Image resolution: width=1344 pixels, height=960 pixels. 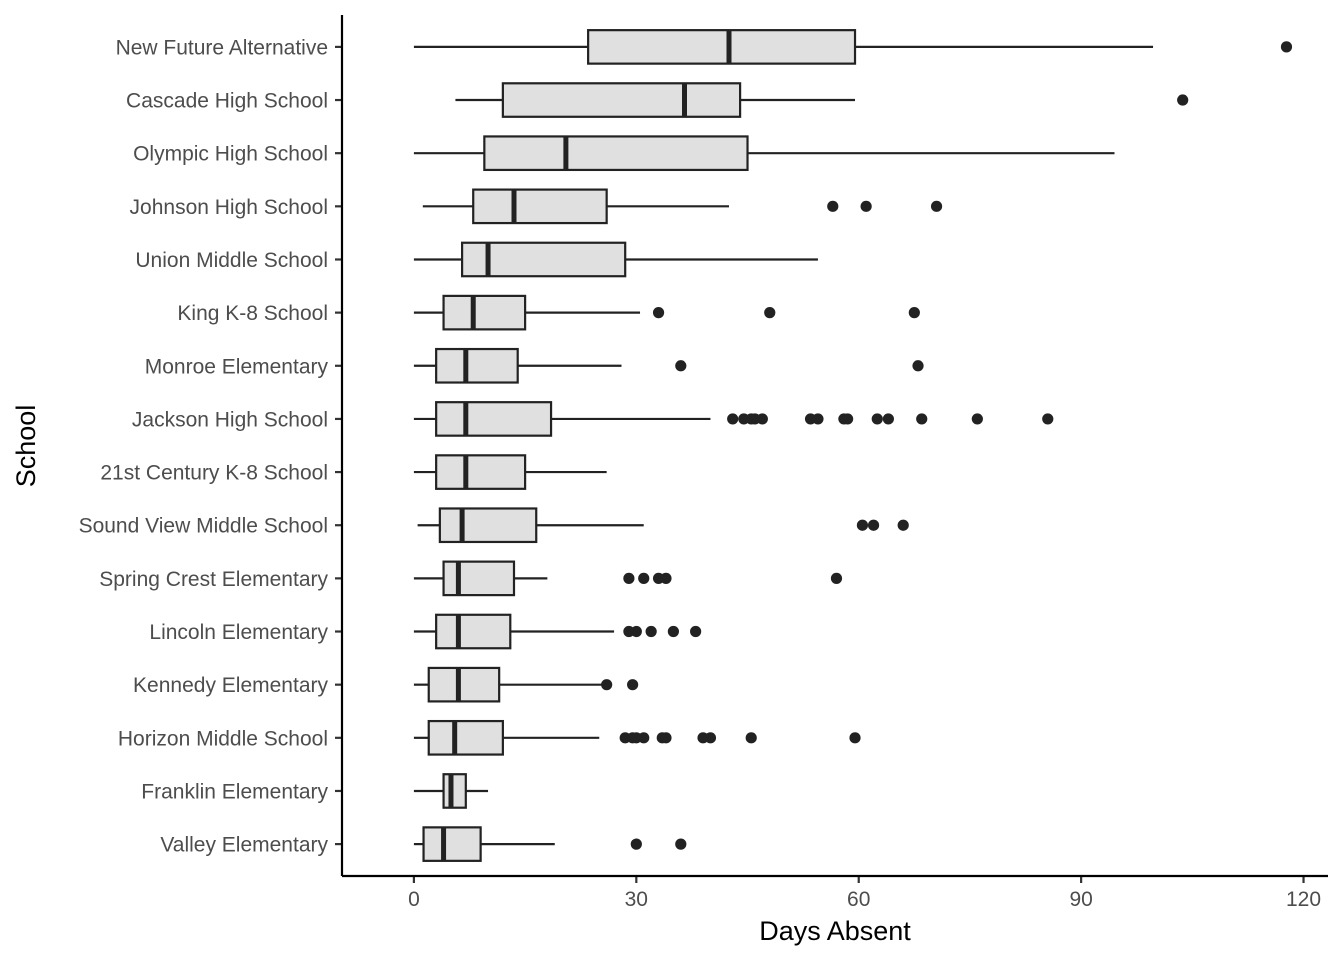 What do you see at coordinates (214, 473) in the screenshot?
I see `y-tick-label: 21st Century K-8 School` at bounding box center [214, 473].